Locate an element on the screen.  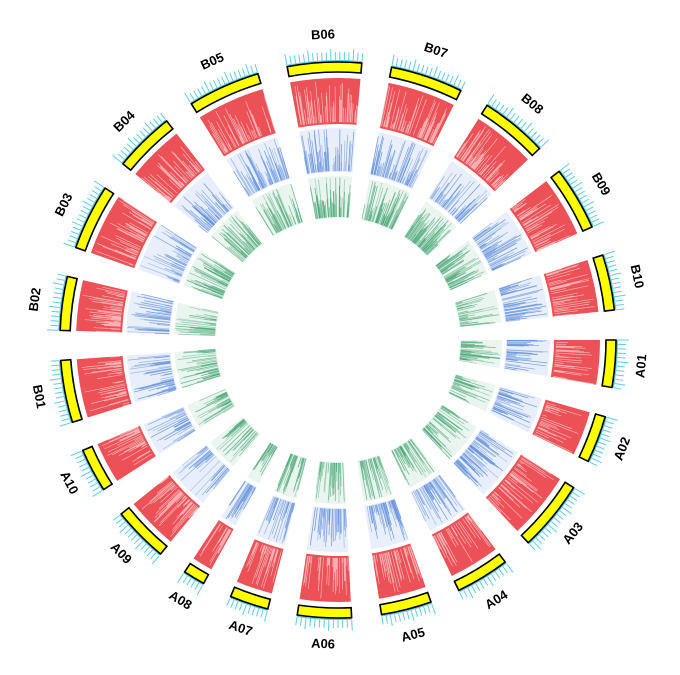
chromosome-label-b02: B02 is located at coordinates (35, 300).